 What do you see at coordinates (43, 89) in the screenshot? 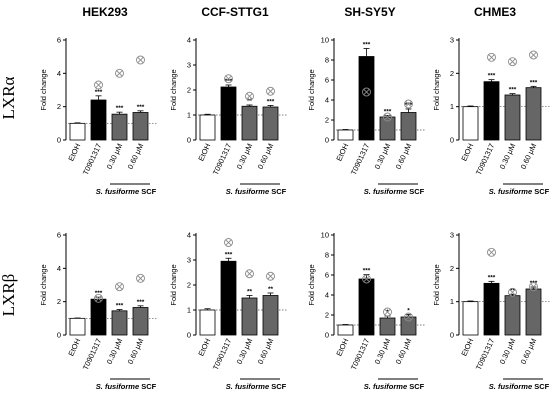
I see `panel-0-0-y-axis-label: Fold change` at bounding box center [43, 89].